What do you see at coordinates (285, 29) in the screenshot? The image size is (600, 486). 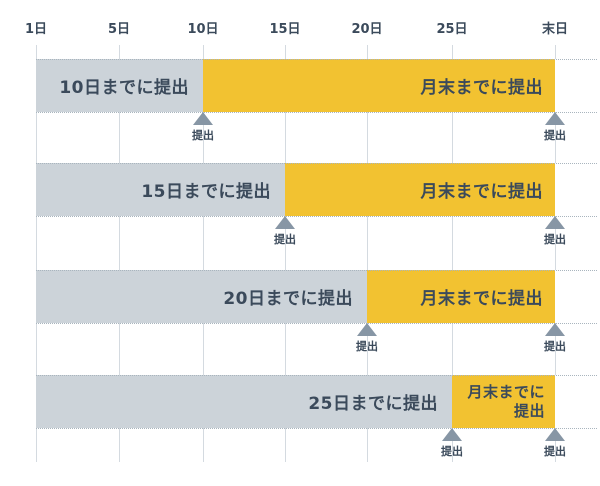 I see `axis-tick-label-15: 15日` at bounding box center [285, 29].